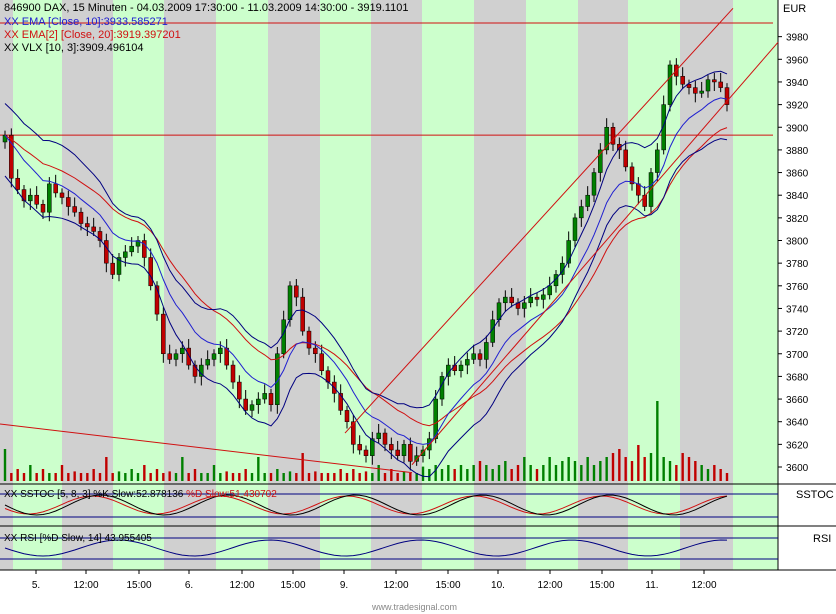  I want to click on y-tick-label: 3980, so click(797, 38).